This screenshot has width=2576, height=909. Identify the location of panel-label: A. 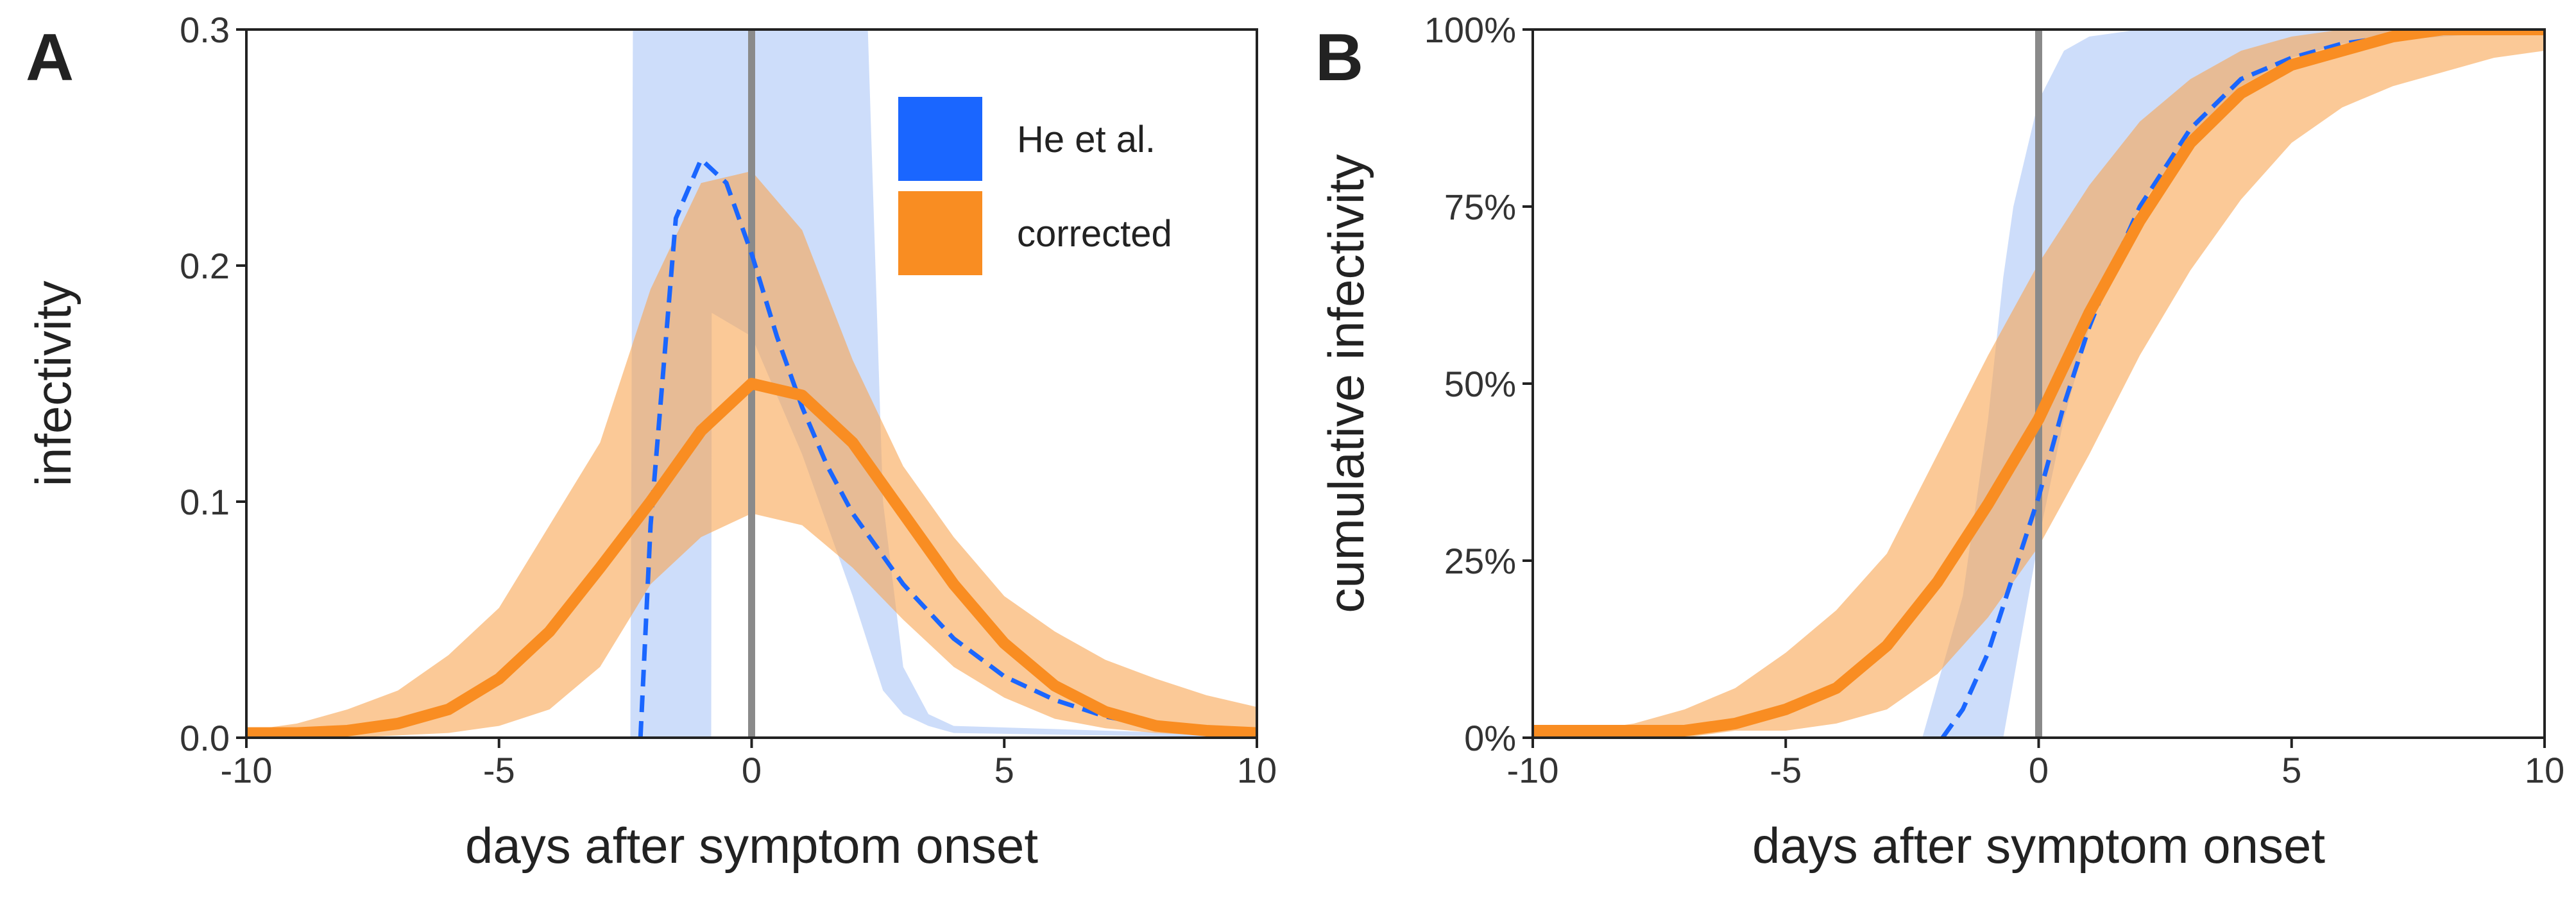
(50, 58).